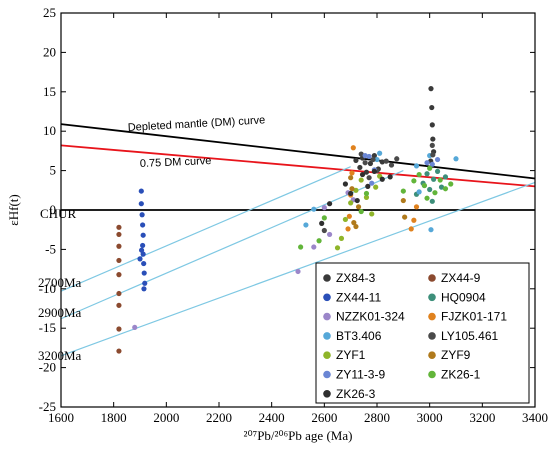  I want to click on legend-label: ZY11-3-9, so click(360, 375).